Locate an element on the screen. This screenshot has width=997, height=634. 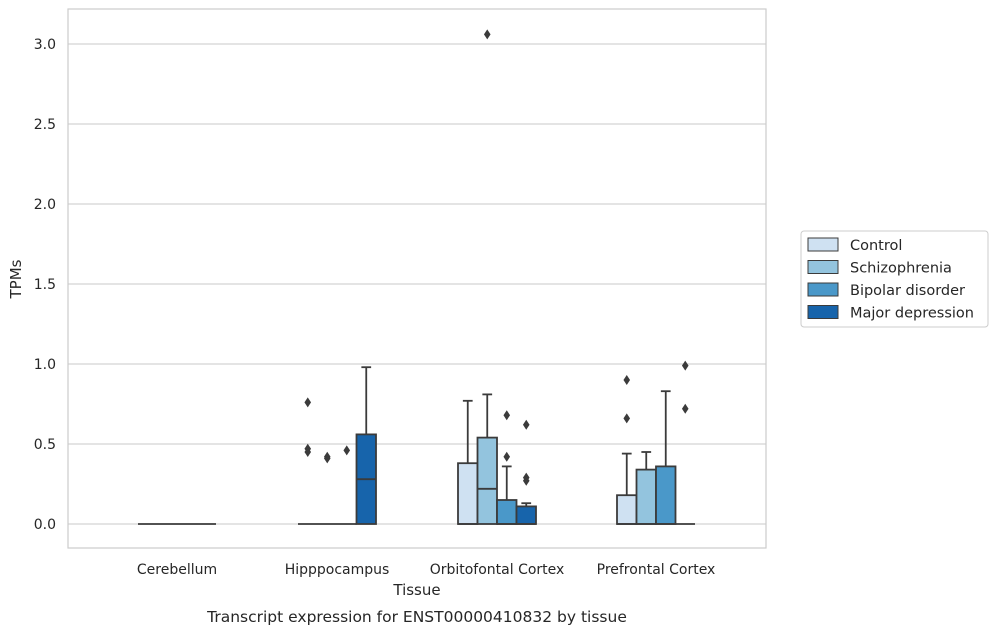
y-tick-labels: 0.0 0.5 1.0 1.5 2.0 2.5 3.0 is located at coordinates (45, 285).